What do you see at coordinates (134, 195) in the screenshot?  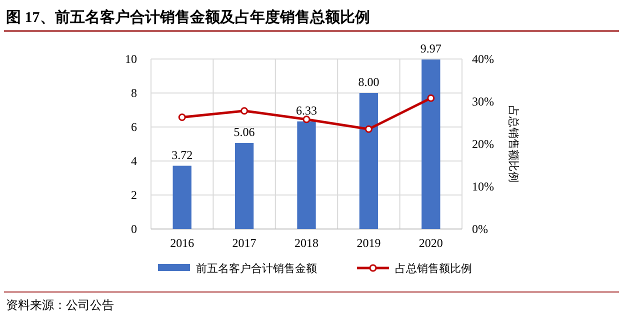 I see `y-tick-label: 2` at bounding box center [134, 195].